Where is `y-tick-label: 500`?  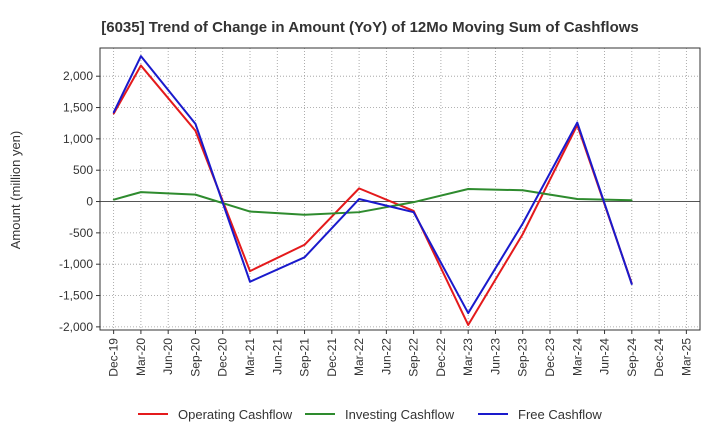
y-tick-label: 500 is located at coordinates (83, 170).